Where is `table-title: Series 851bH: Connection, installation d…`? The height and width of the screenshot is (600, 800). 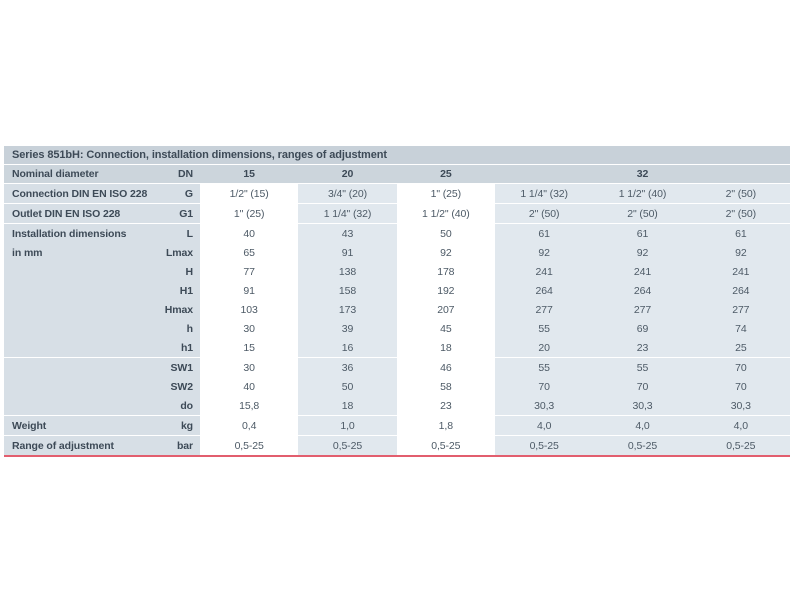 table-title: Series 851bH: Connection, installation d… is located at coordinates (397, 155).